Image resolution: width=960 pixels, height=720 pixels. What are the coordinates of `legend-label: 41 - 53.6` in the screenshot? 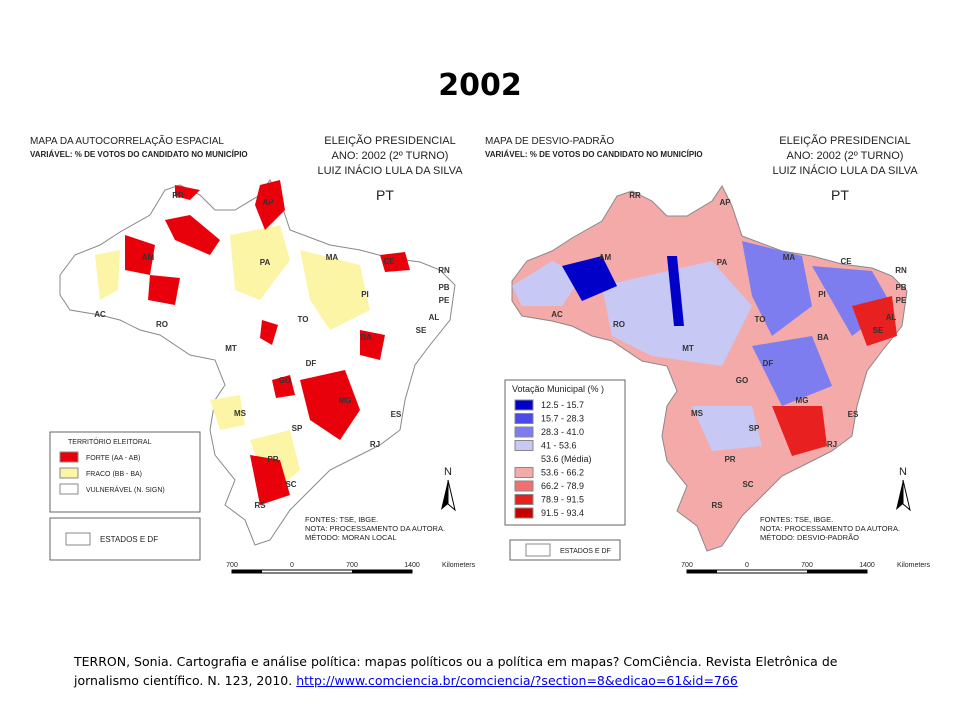 It's located at (559, 446).